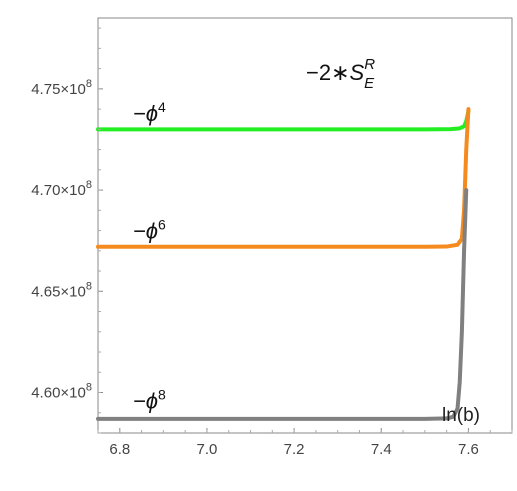 This screenshot has height=491, width=517. I want to click on series-label-1: −ϕ6, so click(149, 230).